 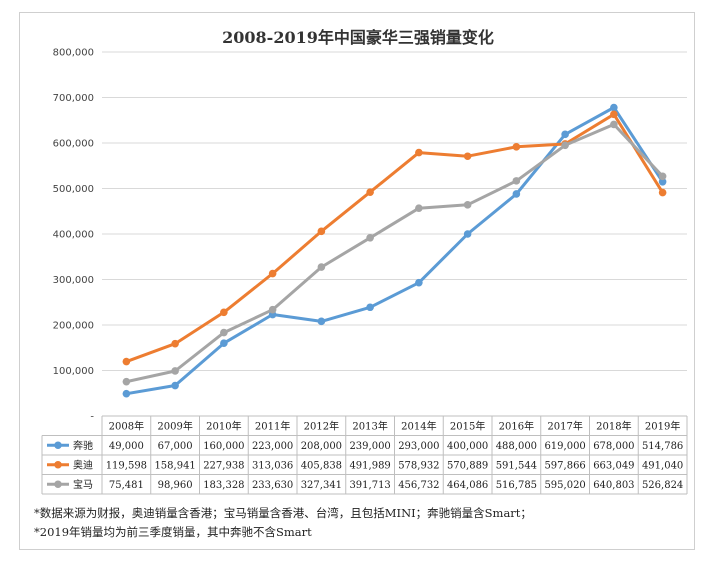 I want to click on data-label: 208,000, so click(x=321, y=446).